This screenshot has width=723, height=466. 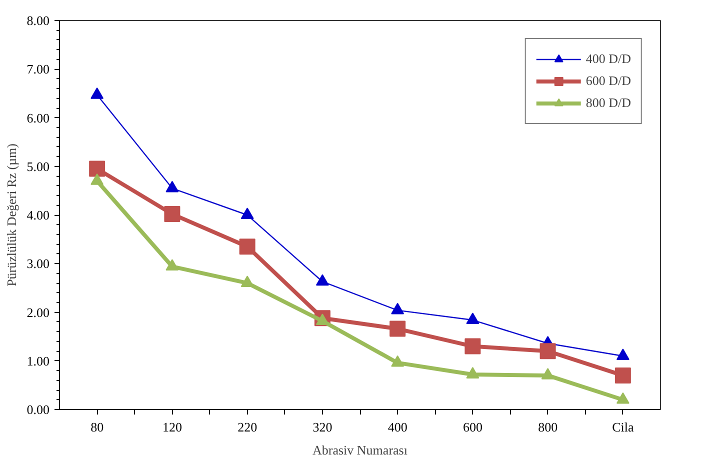 I want to click on x-tick-label: 400, so click(x=398, y=427).